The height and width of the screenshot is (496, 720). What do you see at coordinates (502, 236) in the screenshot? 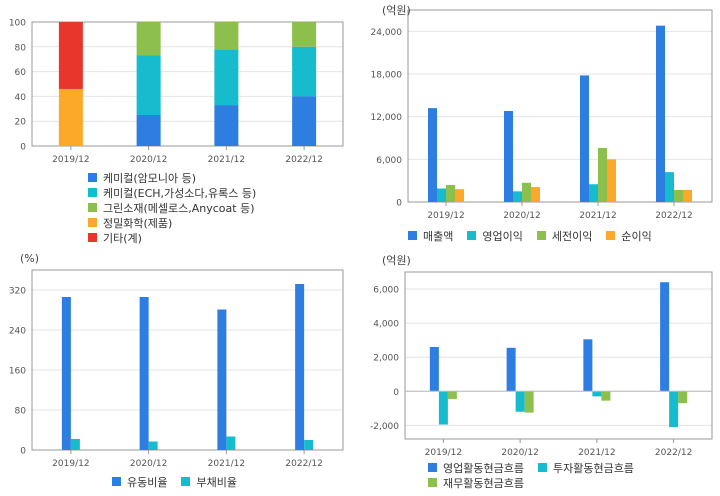
I see `income-legend-label: 영업이익` at bounding box center [502, 236].